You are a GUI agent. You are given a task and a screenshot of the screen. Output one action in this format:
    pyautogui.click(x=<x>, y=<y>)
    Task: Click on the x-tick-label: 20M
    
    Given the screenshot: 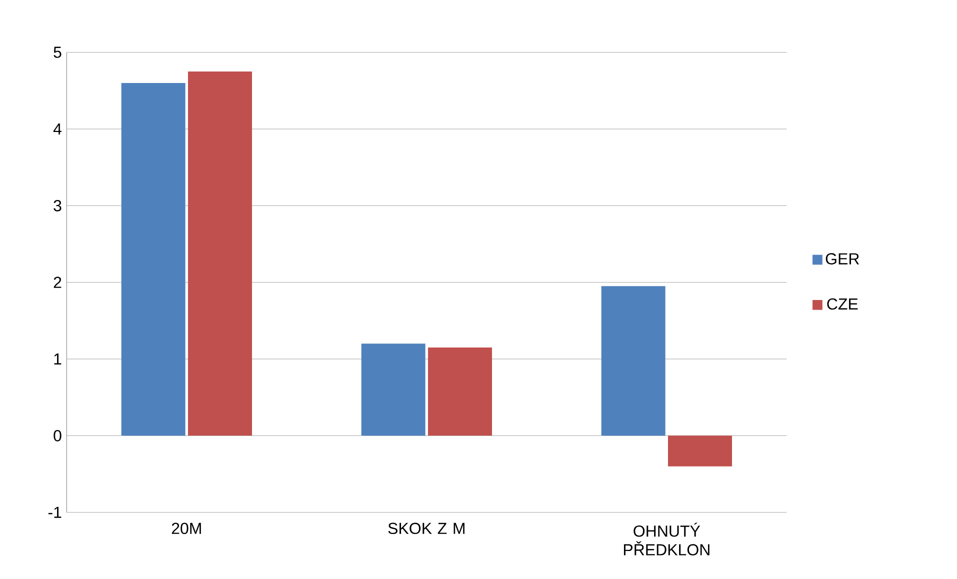 What is the action you would take?
    pyautogui.click(x=186, y=528)
    